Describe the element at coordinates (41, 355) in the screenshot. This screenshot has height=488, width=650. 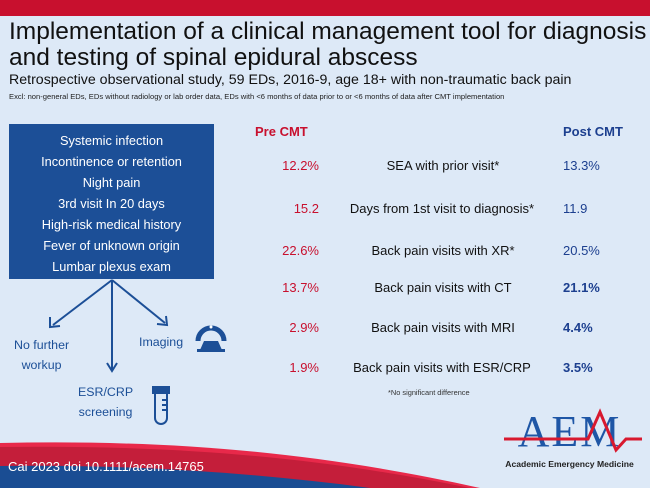
I see `outcome-no-further-workup: No further workup` at that location.